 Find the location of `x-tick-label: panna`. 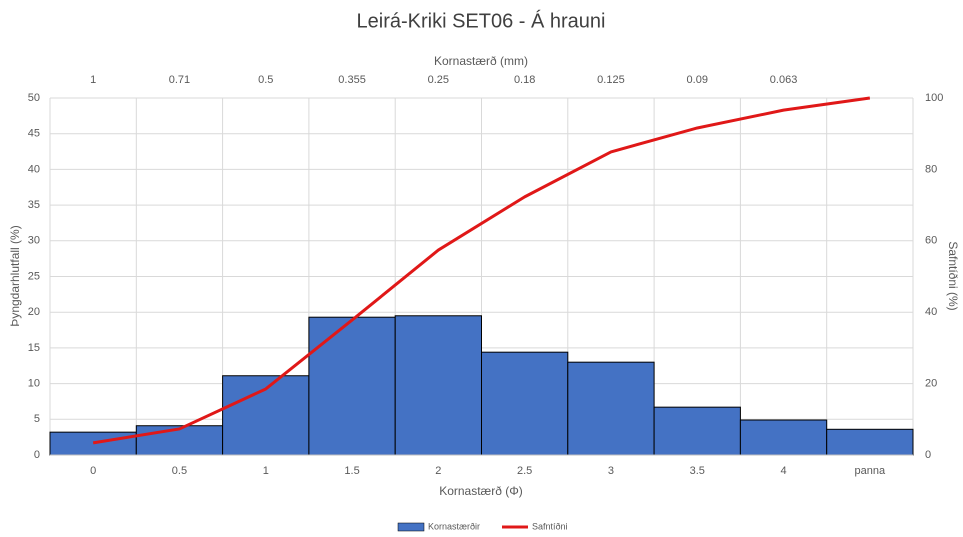

x-tick-label: panna is located at coordinates (870, 471).